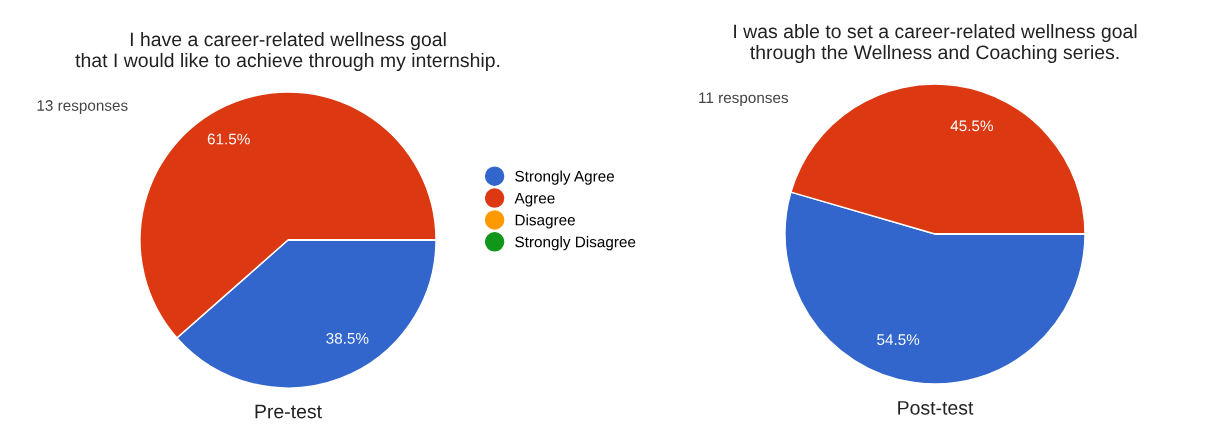 The image size is (1226, 430). I want to click on text: Pre-test, so click(288, 411).